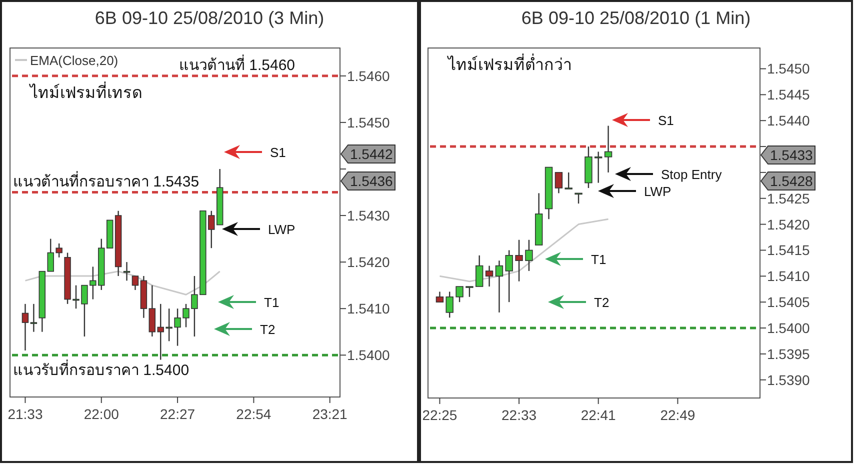 The image size is (854, 464). What do you see at coordinates (788, 120) in the screenshot?
I see `y-tick-label: 1.5440` at bounding box center [788, 120].